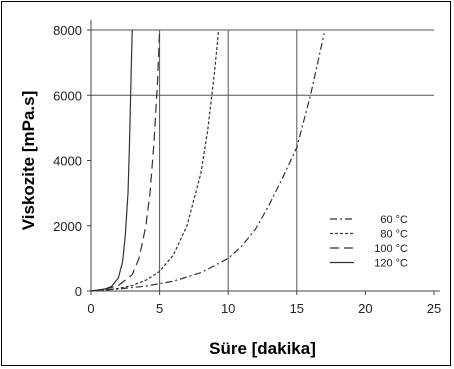 This screenshot has height=369, width=454. I want to click on x-tick-label: 20, so click(365, 308).